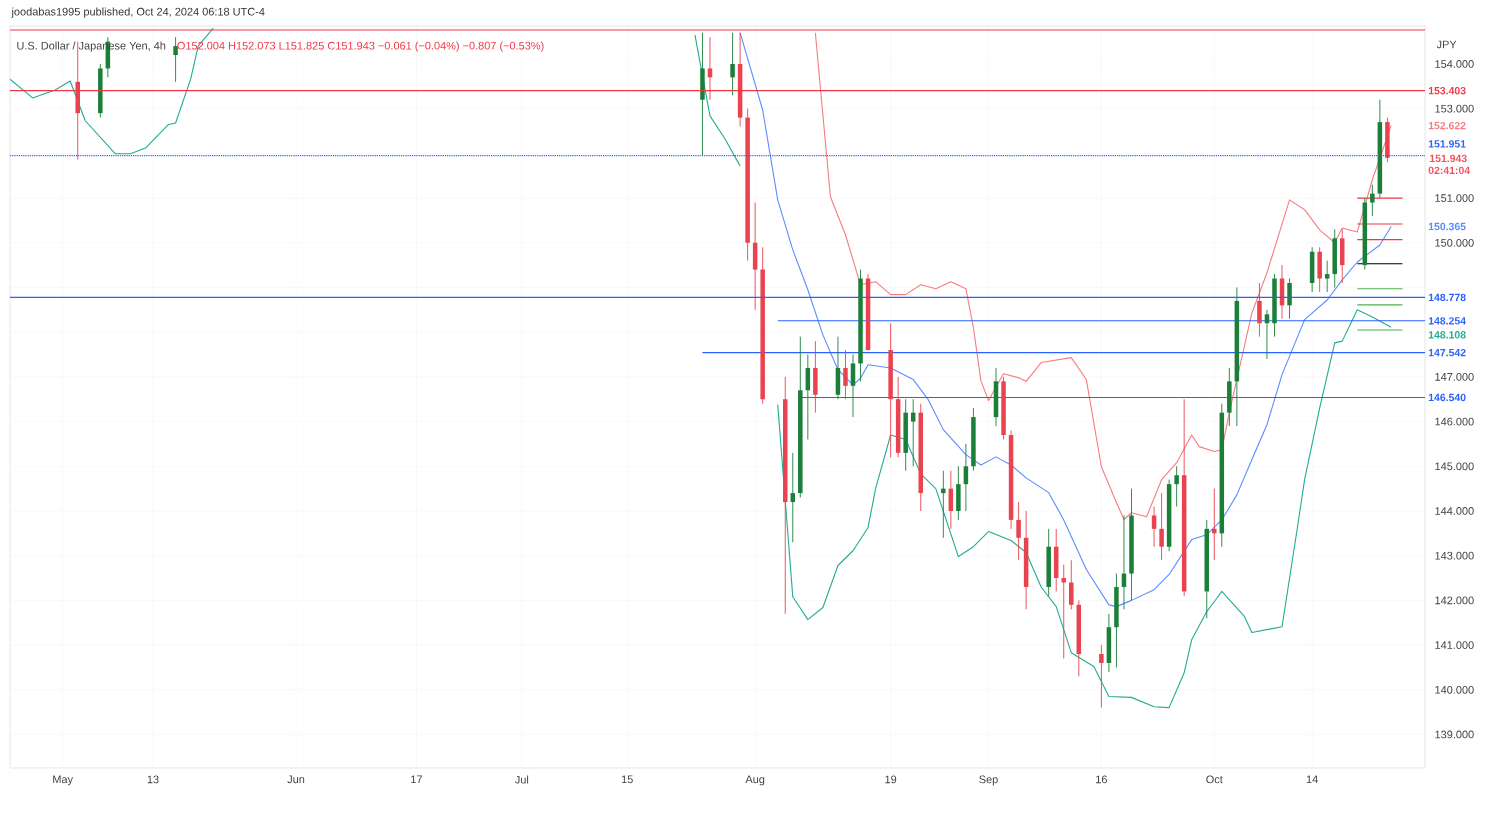 Image resolution: width=1500 pixels, height=832 pixels. What do you see at coordinates (1454, 511) in the screenshot?
I see `y-tick-label: 144.000` at bounding box center [1454, 511].